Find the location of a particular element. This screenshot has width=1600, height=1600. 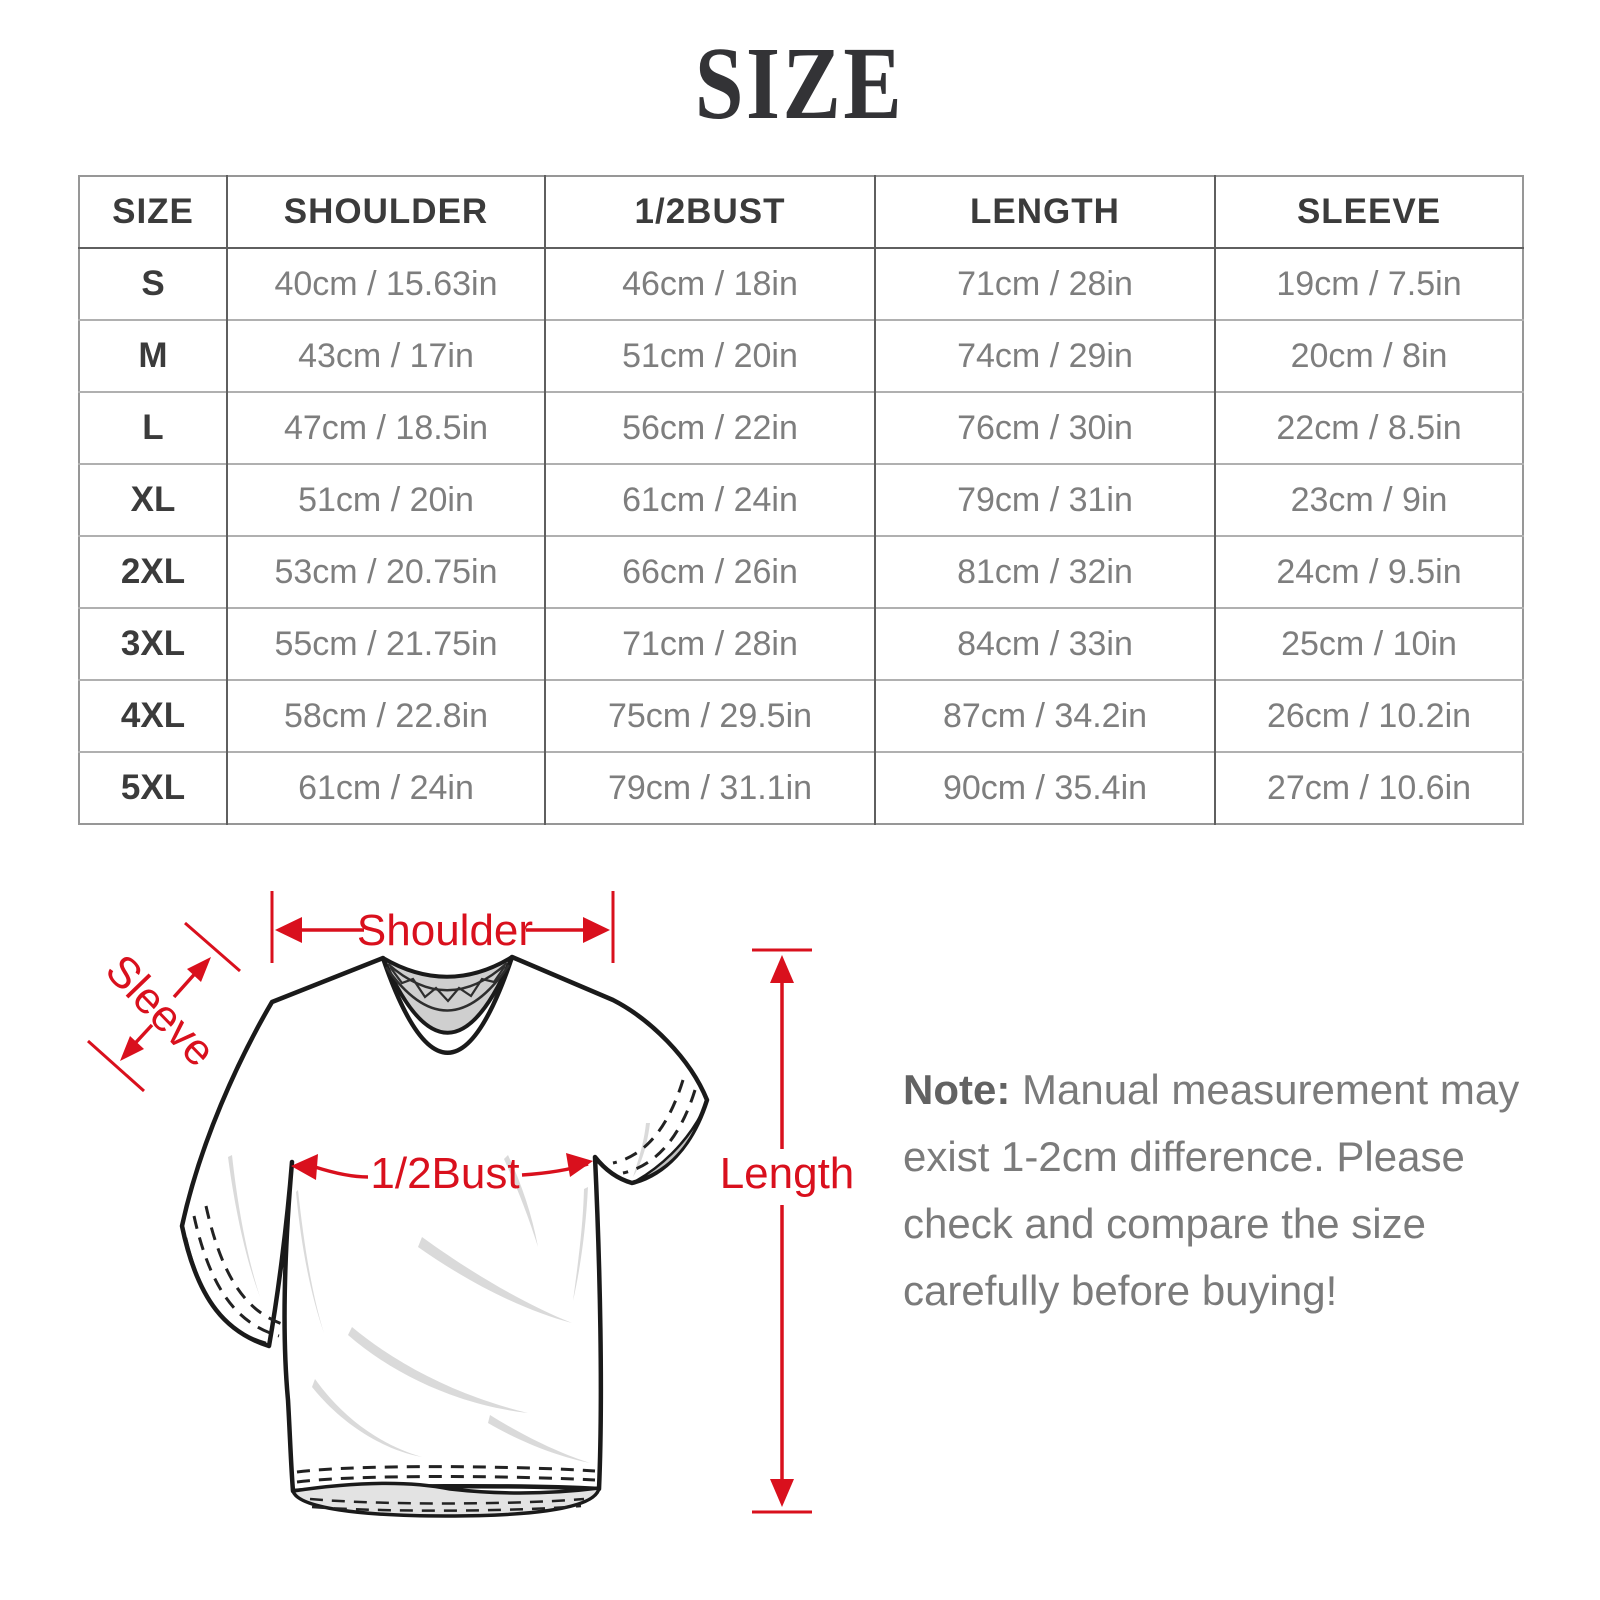

table-cell: 55cm / 21.75in is located at coordinates (385, 643).